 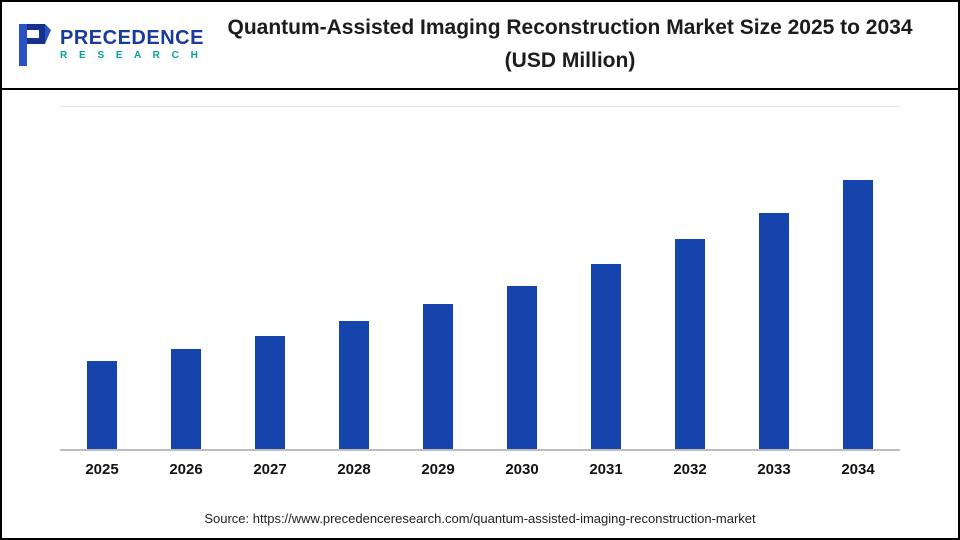 I want to click on x-axis-label-2032: 2032, so click(x=690, y=469).